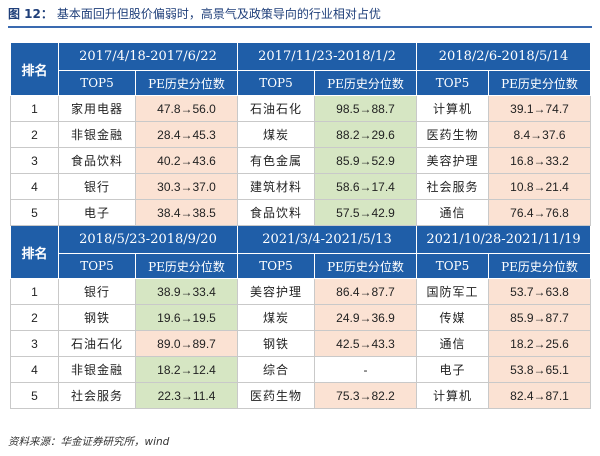 The height and width of the screenshot is (456, 600). What do you see at coordinates (186, 212) in the screenshot?
I see `pe-value-cell: 38.4→38.5` at bounding box center [186, 212].